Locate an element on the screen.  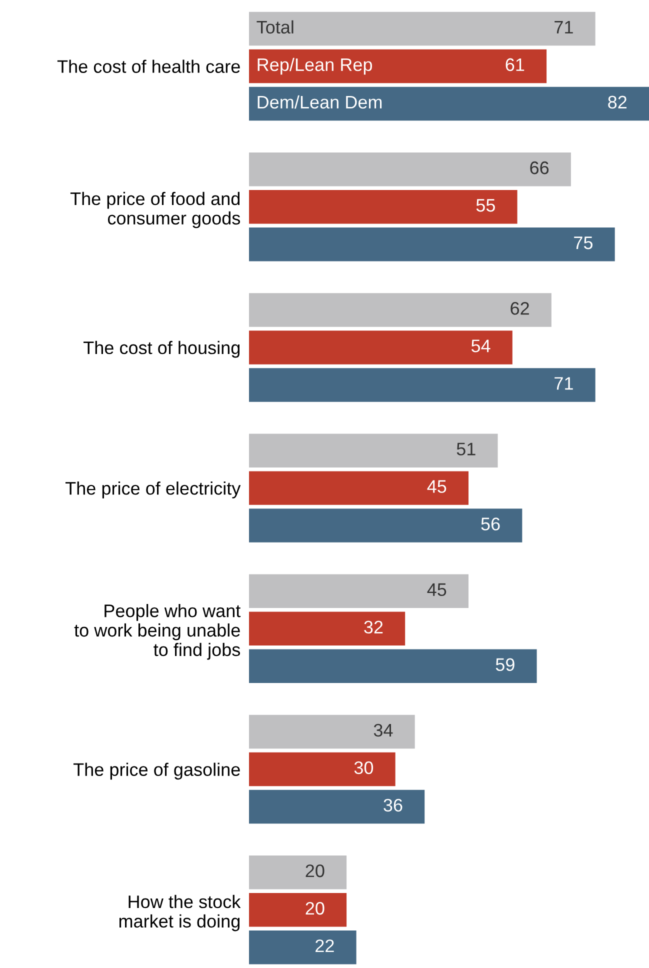
y-tick-label: How the stock market is doing is located at coordinates (180, 913).